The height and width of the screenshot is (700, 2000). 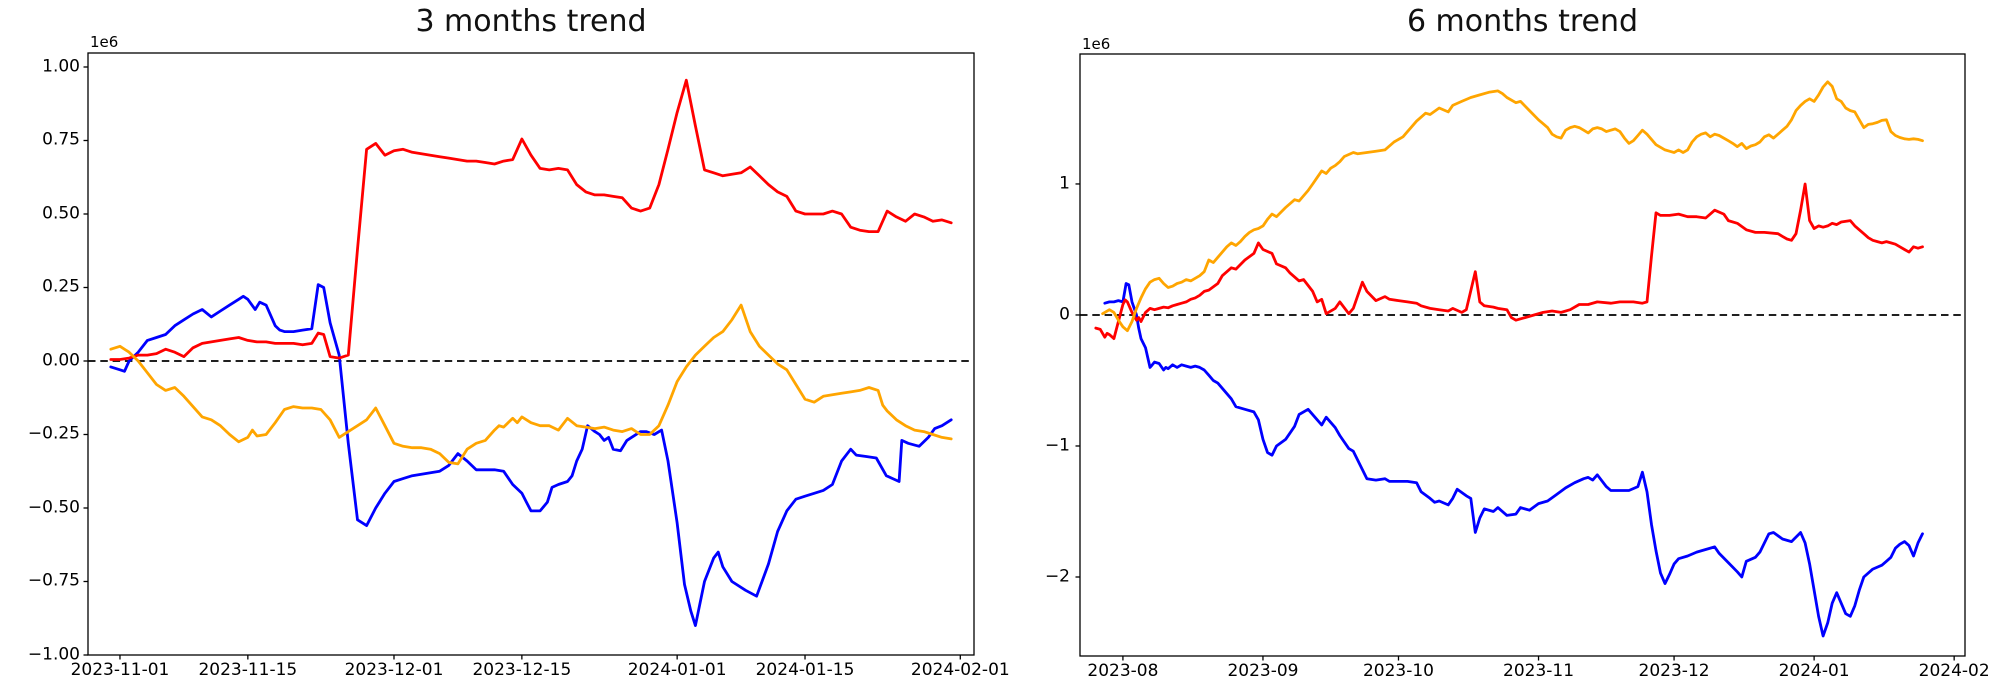 I want to click on x-tick-label: 2023-11-01, so click(x=120, y=670).